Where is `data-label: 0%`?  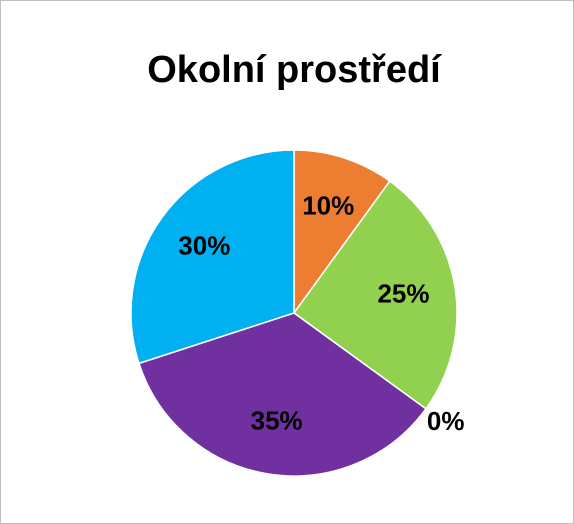 data-label: 0% is located at coordinates (446, 421).